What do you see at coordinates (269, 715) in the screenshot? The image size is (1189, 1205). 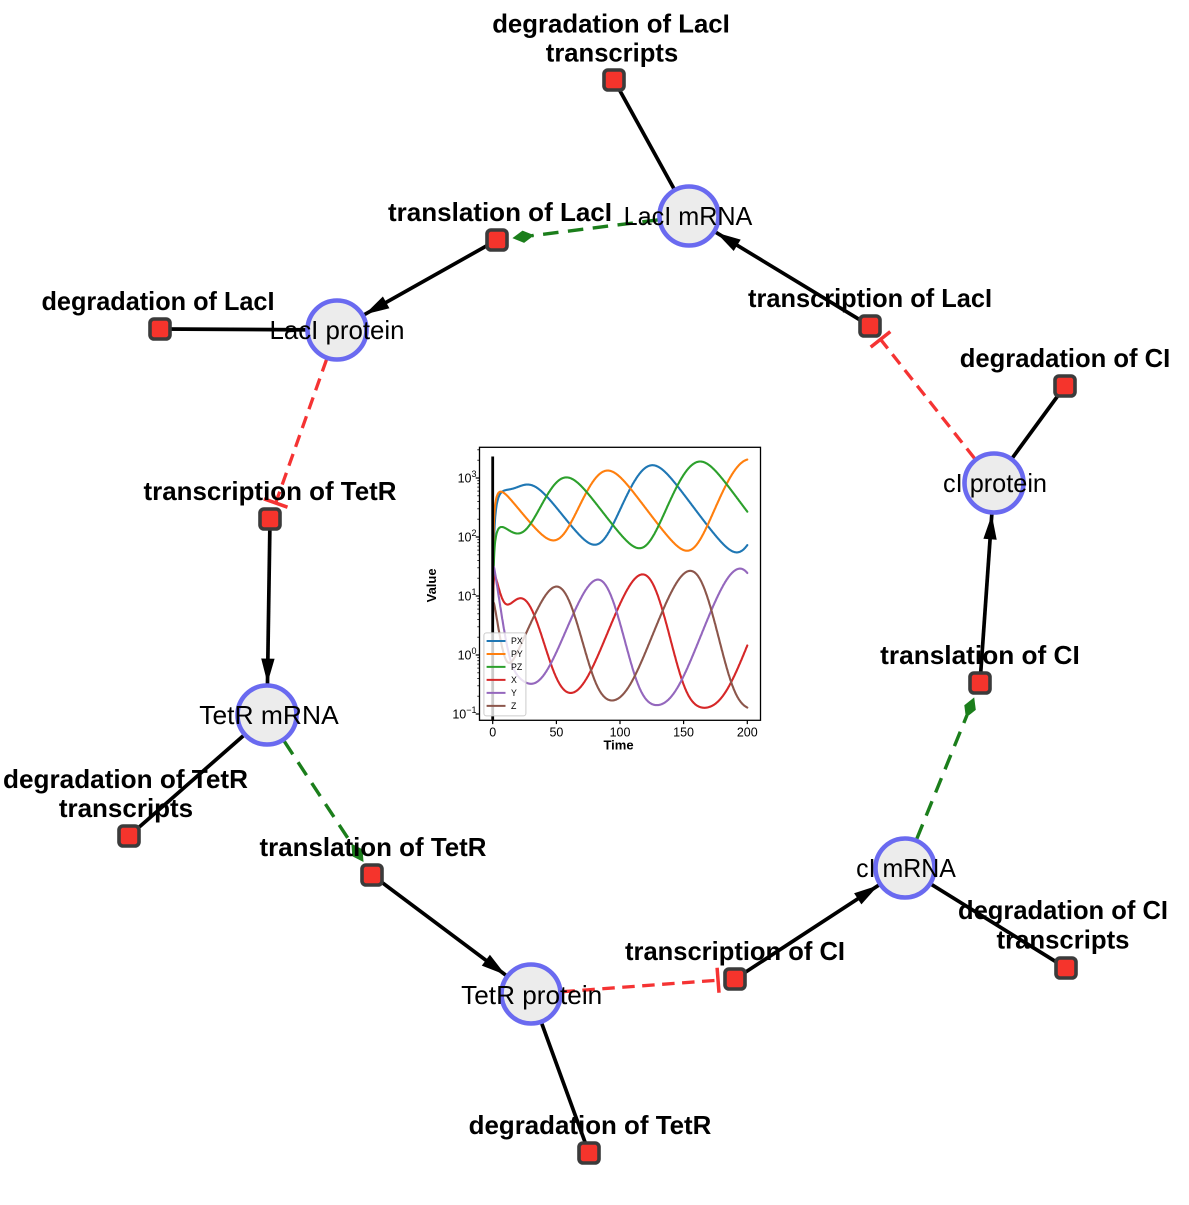 I see `svg-text: TetR mRNA` at bounding box center [269, 715].